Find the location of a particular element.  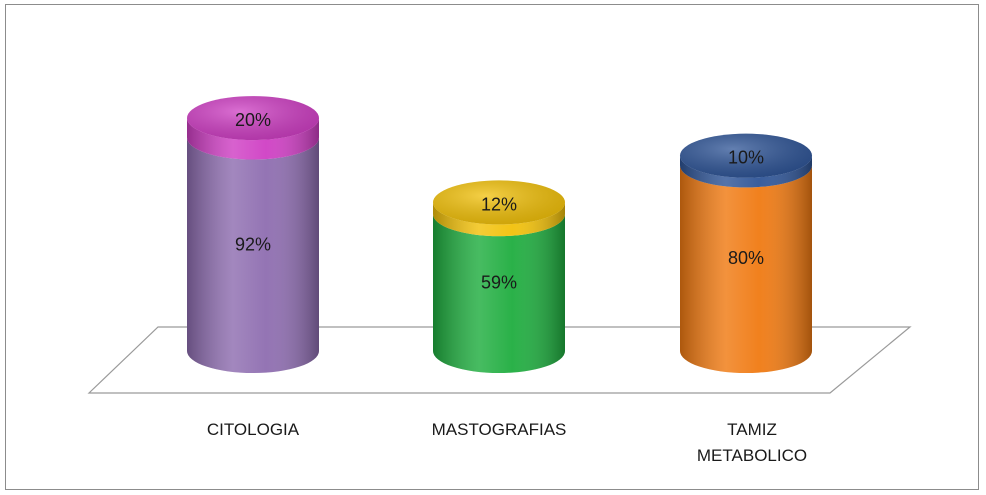

category-label-2: MASTOGRAFIAS is located at coordinates (499, 429).